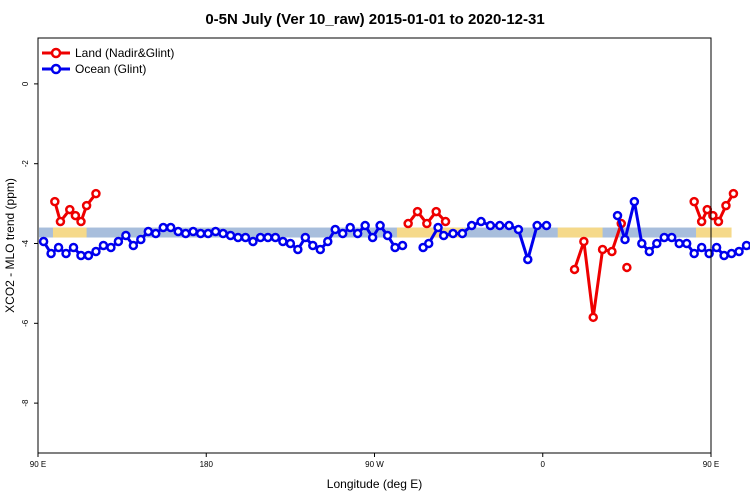  What do you see at coordinates (10, 245) in the screenshot?
I see `y-axis-label: XCO2 - MLO trend (ppm)` at bounding box center [10, 245].